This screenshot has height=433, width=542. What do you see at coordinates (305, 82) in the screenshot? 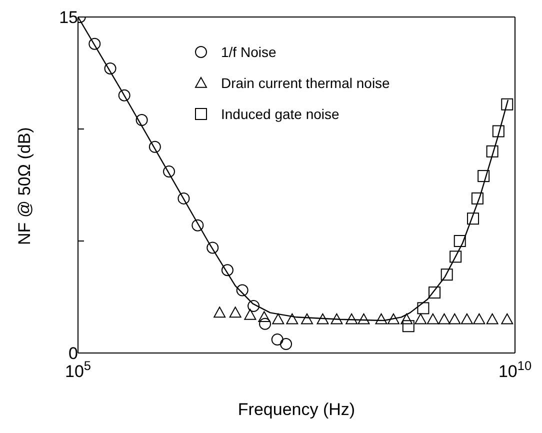
I see `legend-label: Drain current thermal noise` at bounding box center [305, 82].